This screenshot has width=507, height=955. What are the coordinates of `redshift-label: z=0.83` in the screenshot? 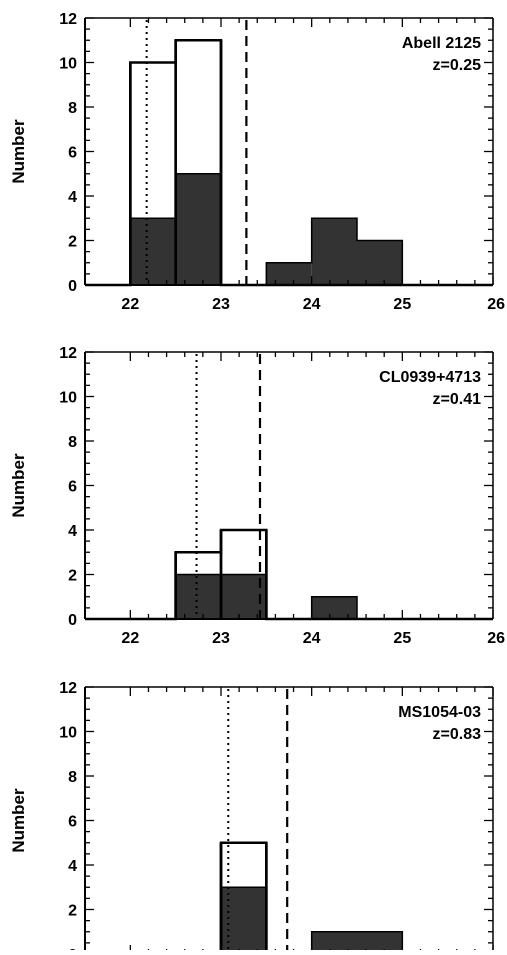 It's located at (457, 734).